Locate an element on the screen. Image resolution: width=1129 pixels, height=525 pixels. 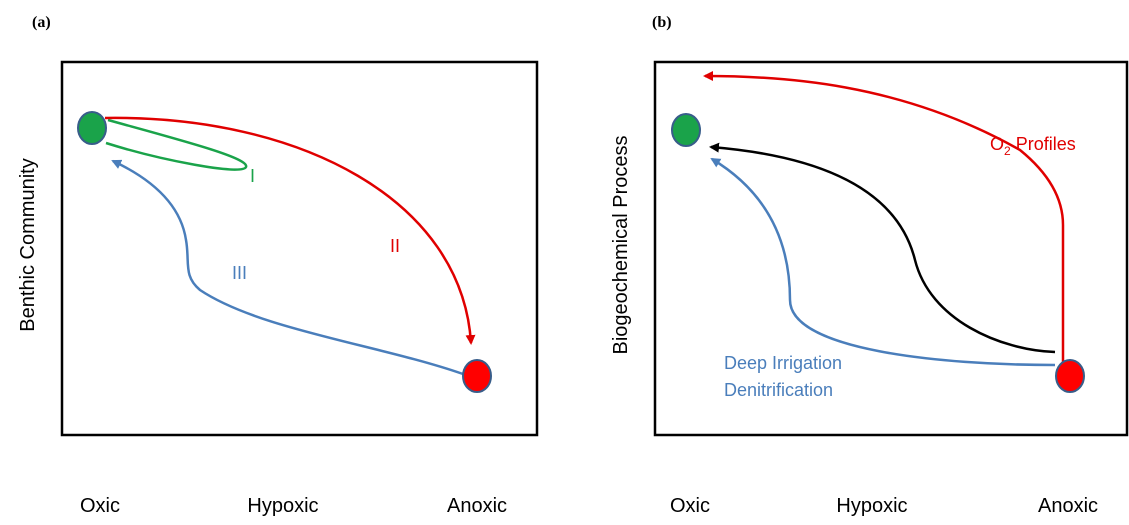
blue-curve is located at coordinates (883, 262).